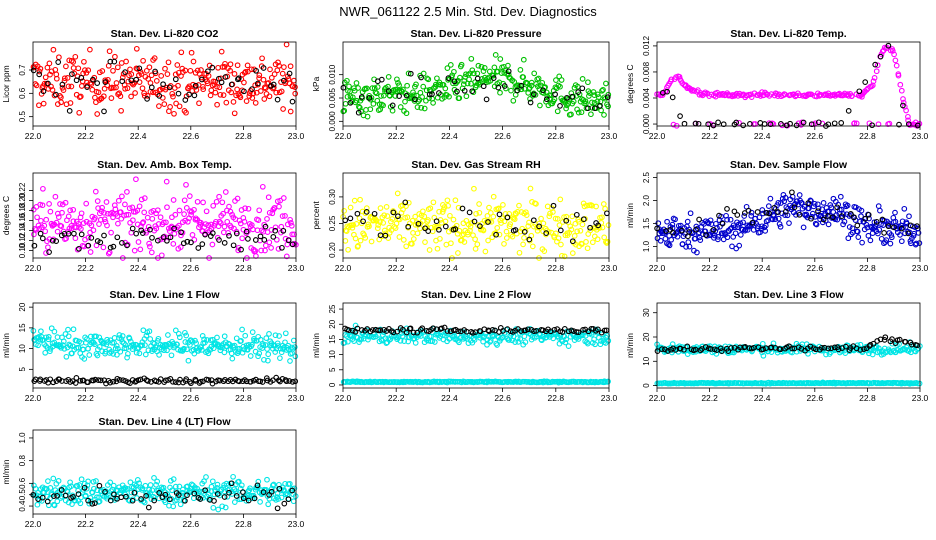 The width and height of the screenshot is (936, 540). I want to click on x-tick-label: 22.8, so click(243, 524).